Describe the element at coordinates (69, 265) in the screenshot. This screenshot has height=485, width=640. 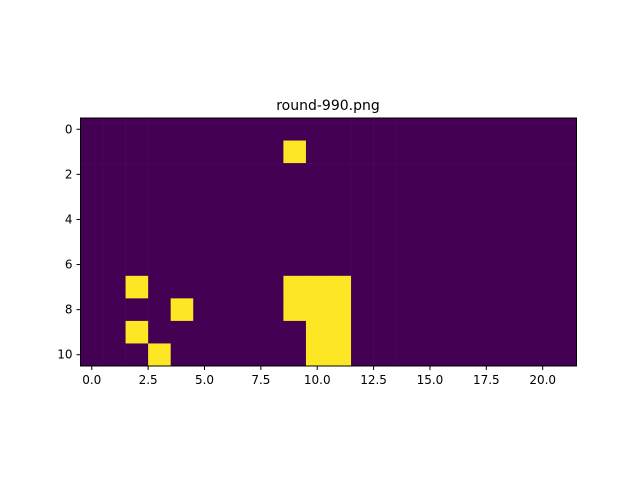
I see `y-tick-label: 6` at that location.